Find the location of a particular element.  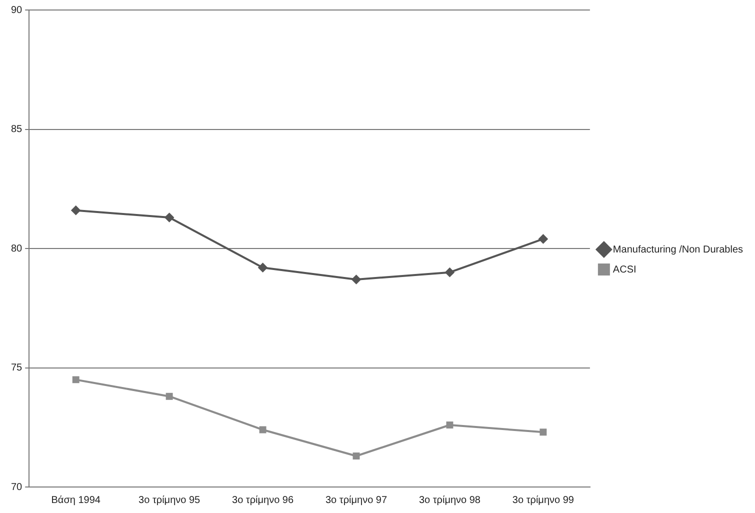

legend-label: Manufacturing /Non Durables is located at coordinates (678, 250).